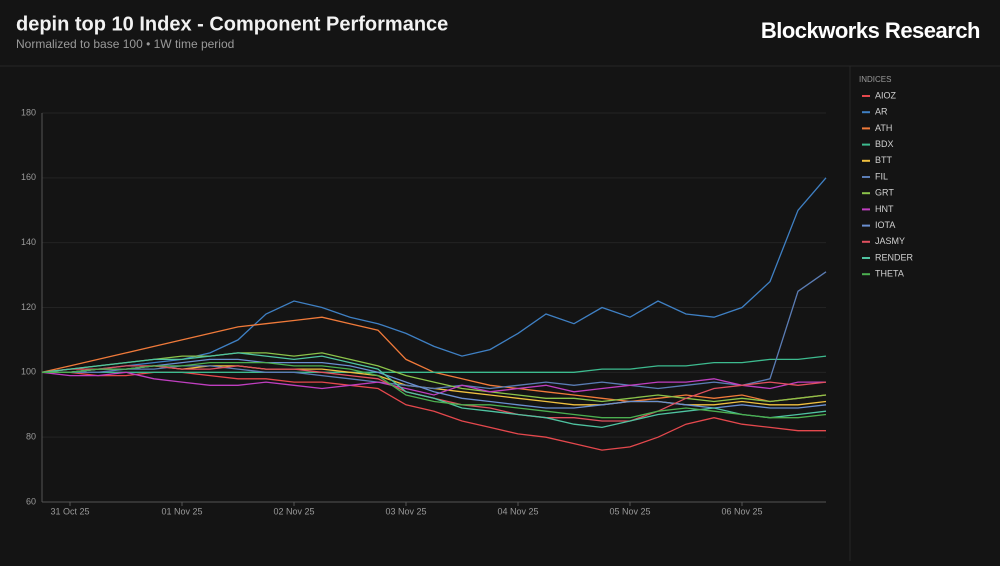 The width and height of the screenshot is (1000, 566). What do you see at coordinates (31, 501) in the screenshot?
I see `y-tick-label: 60` at bounding box center [31, 501].